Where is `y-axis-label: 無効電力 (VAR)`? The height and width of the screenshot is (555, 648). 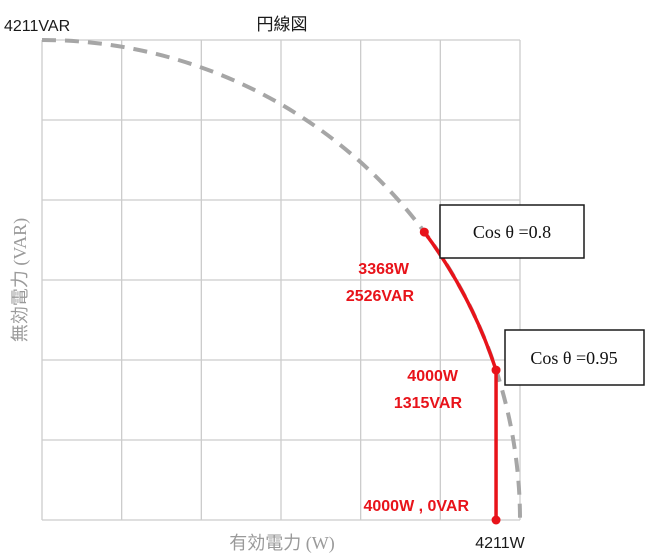
y-axis-label: 無効電力 (VAR) is located at coordinates (20, 280).